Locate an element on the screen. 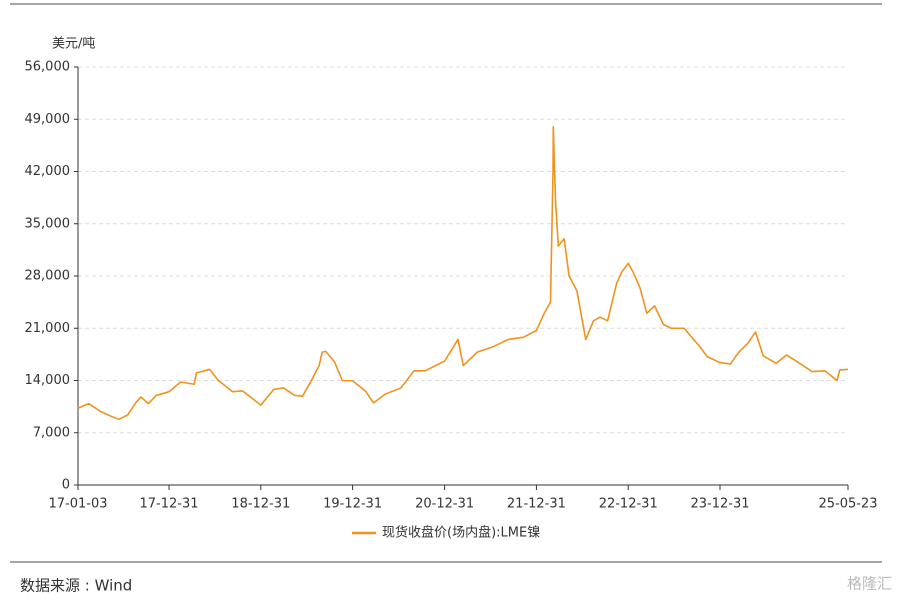  y-tick-label: 14,000 is located at coordinates (48, 380).